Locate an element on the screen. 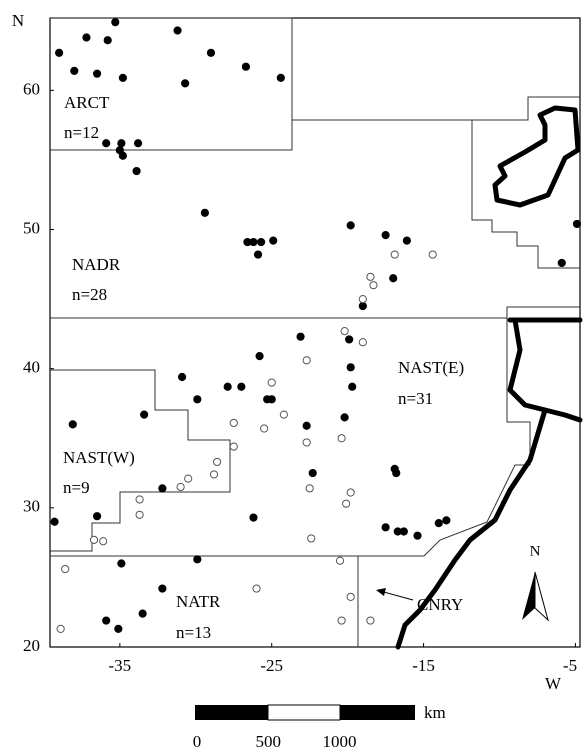 Image resolution: width=586 pixels, height=753 pixels. x-axis-label: W is located at coordinates (553, 683).